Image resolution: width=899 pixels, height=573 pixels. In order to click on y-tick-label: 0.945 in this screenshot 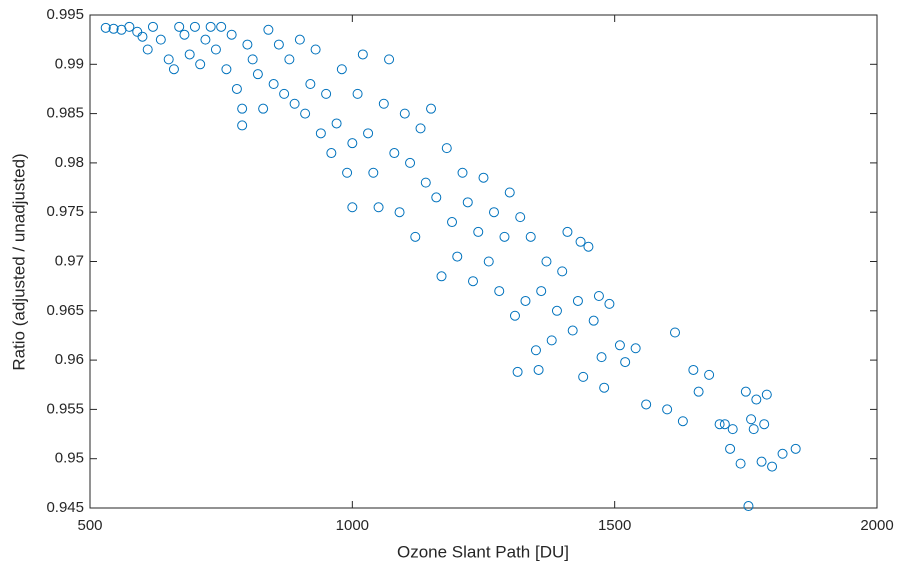, I will do `click(65, 507)`.